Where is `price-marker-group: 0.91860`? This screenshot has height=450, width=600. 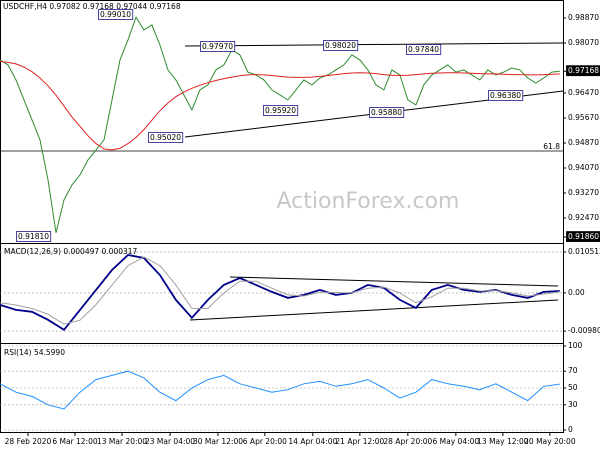 price-marker-group: 0.91860 is located at coordinates (583, 236).